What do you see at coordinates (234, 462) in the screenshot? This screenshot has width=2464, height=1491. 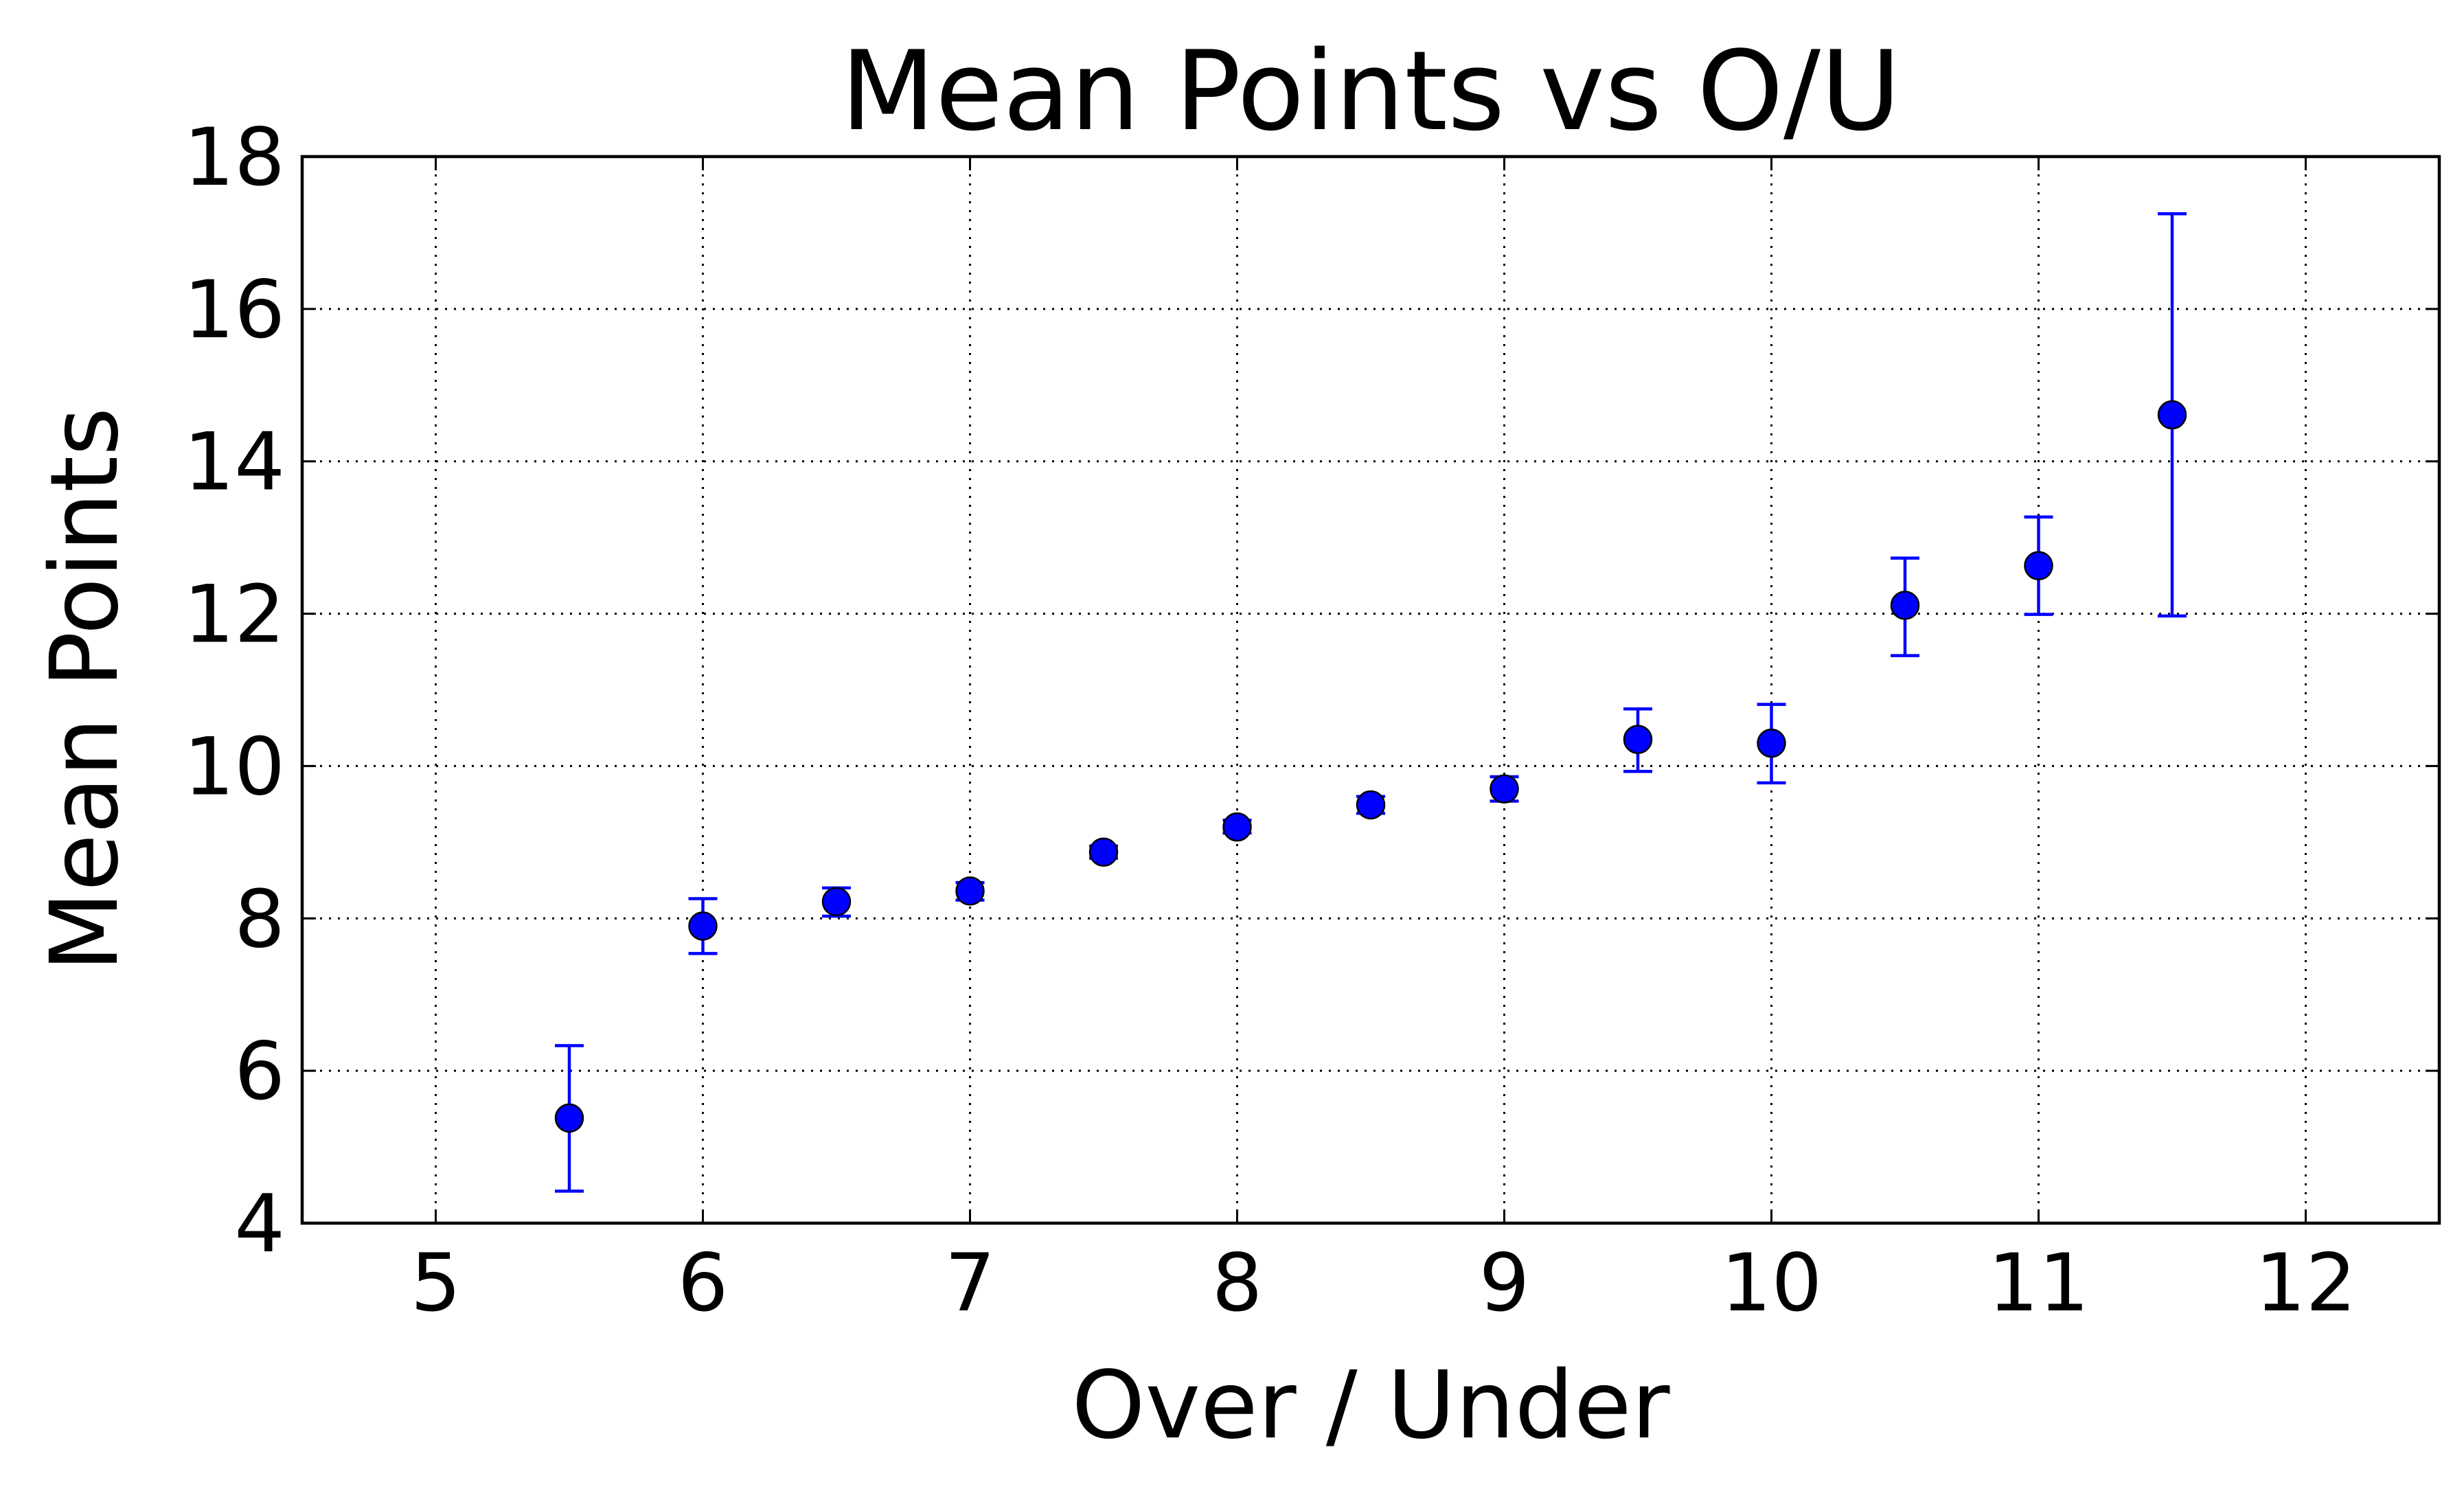 I see `y-tick-label: 14` at bounding box center [234, 462].